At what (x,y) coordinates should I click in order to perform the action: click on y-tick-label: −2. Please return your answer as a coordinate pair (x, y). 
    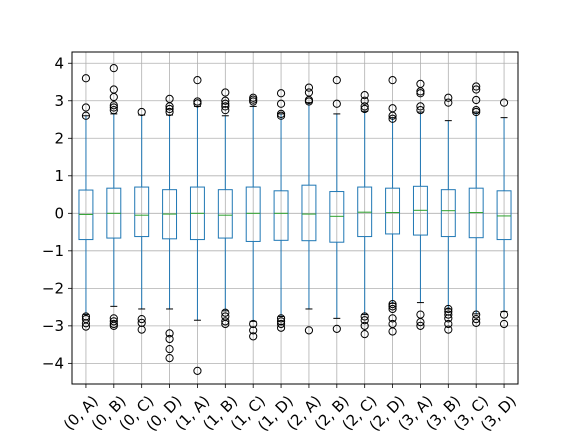
    Looking at the image, I should click on (53, 288).